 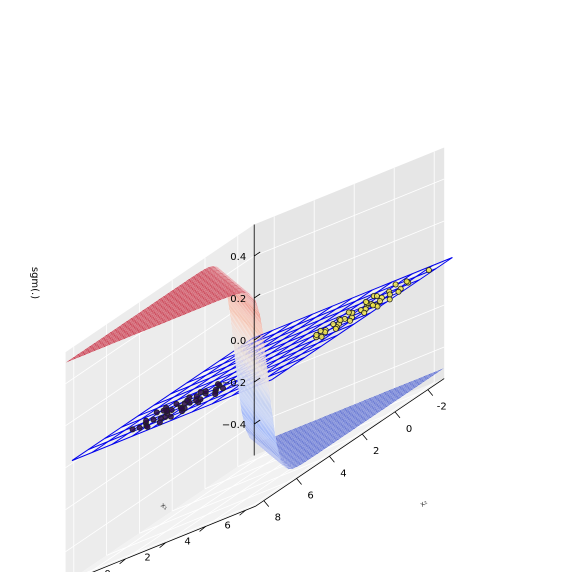 I want to click on x2-tick-label: 2, so click(x=147, y=558).